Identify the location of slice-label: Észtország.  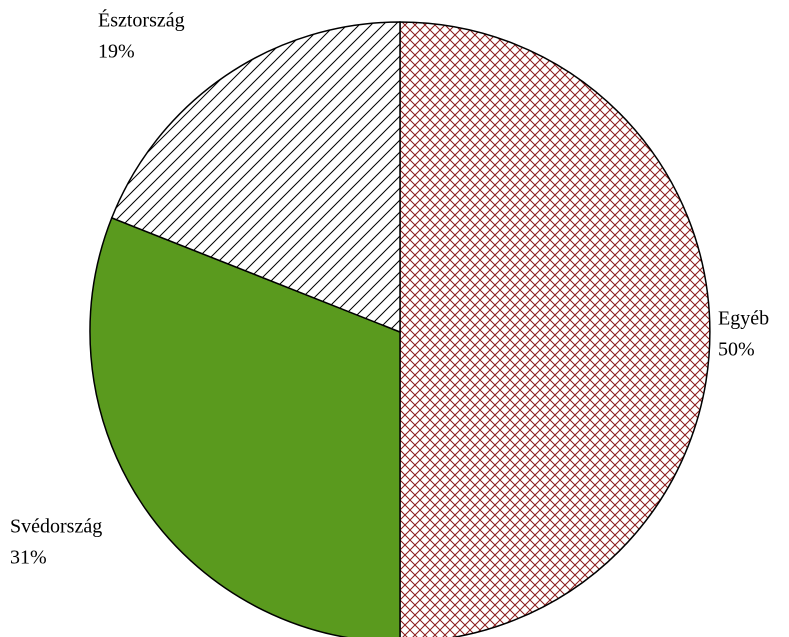
(141, 20).